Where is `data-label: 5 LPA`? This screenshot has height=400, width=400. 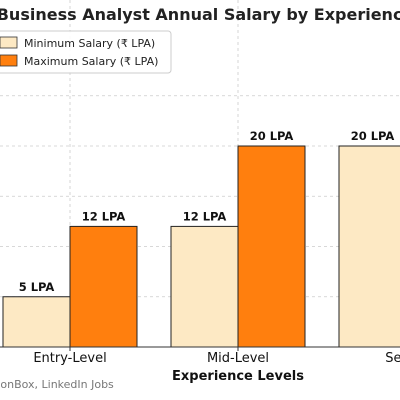 data-label: 5 LPA is located at coordinates (37, 287).